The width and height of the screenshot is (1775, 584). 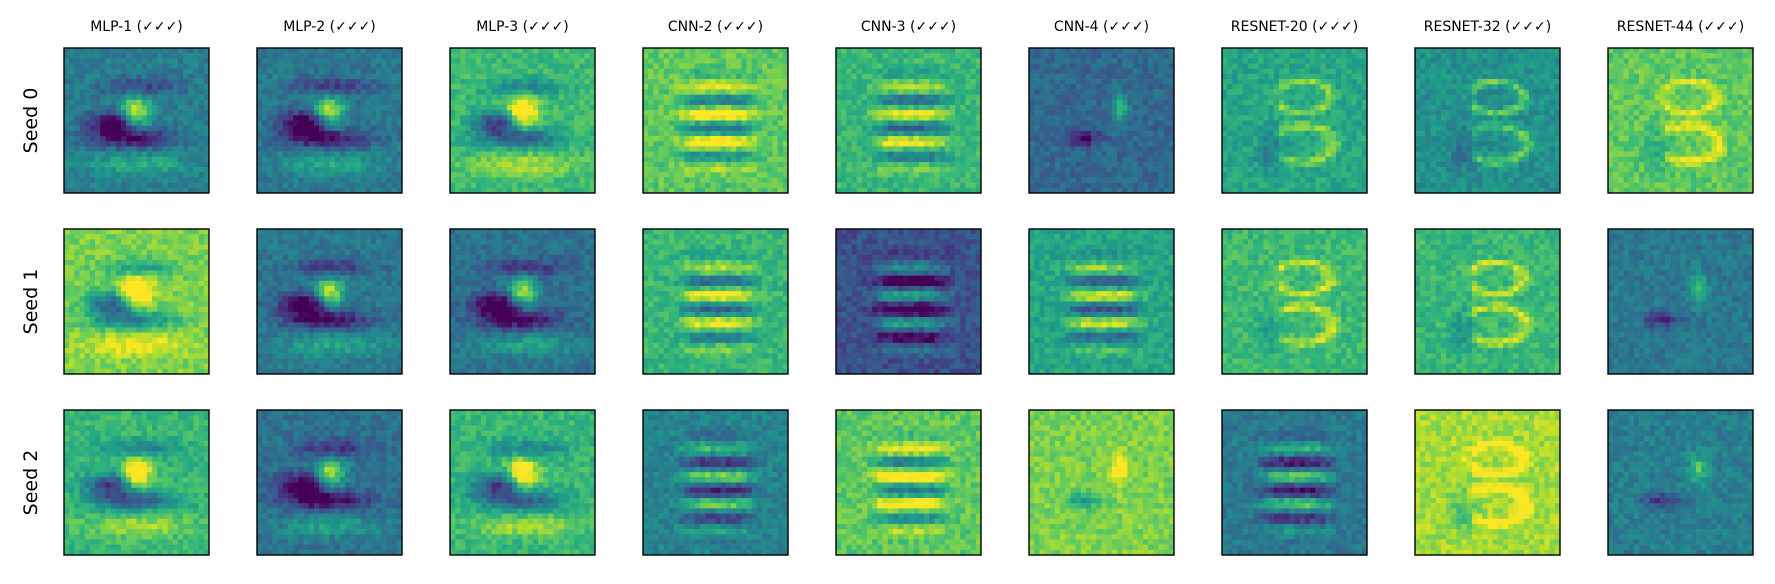 What do you see at coordinates (715, 27) in the screenshot?
I see `column-title: CNN-2 (✓✓✓)` at bounding box center [715, 27].